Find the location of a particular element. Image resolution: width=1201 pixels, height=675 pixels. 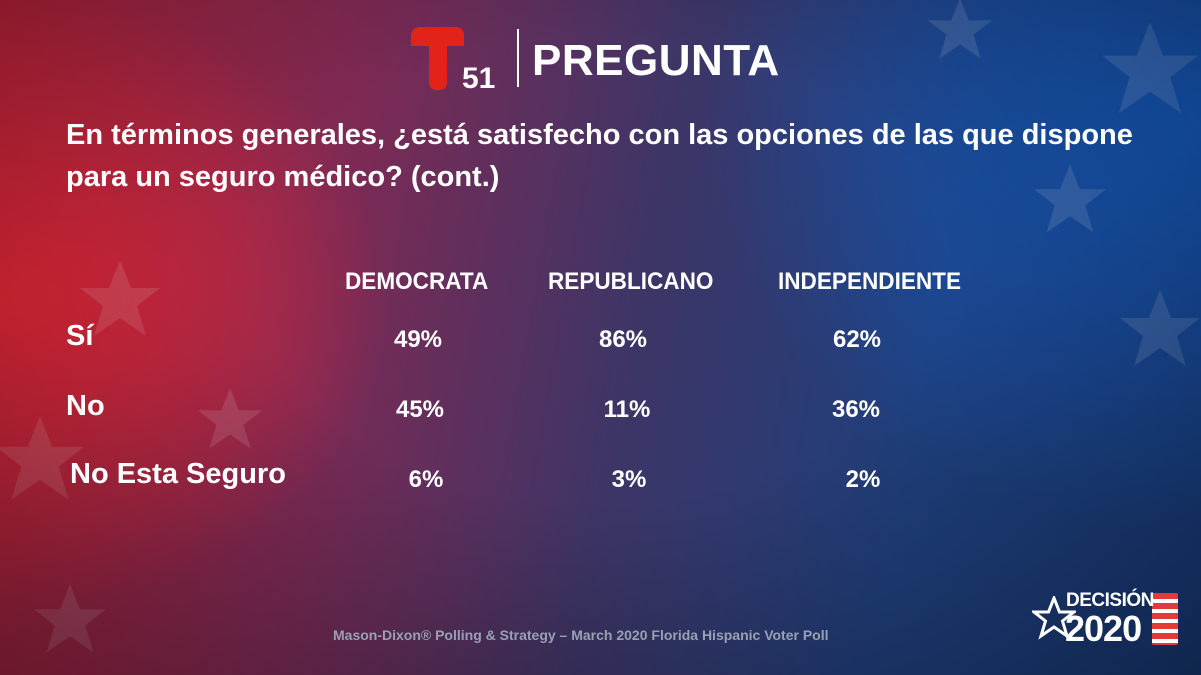

cell-si-democrata: 49% is located at coordinates (418, 339).